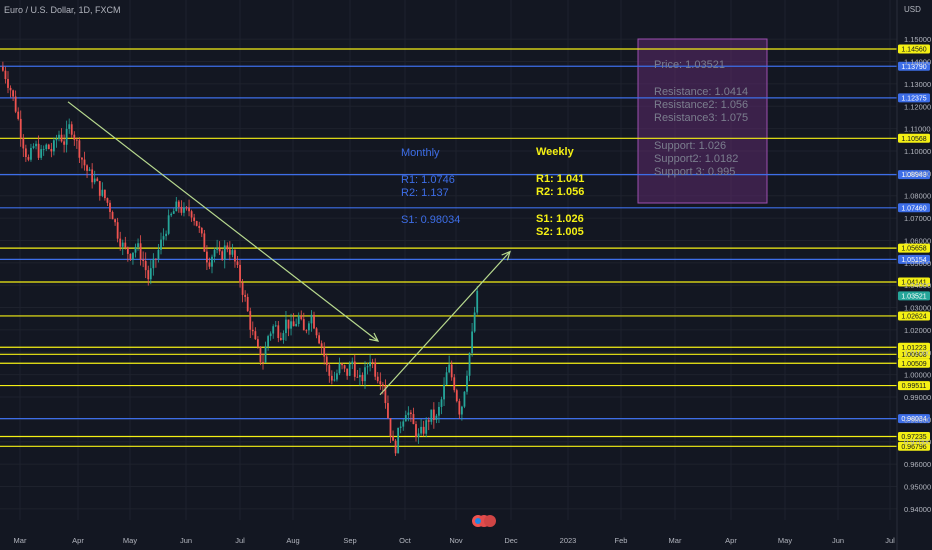 The width and height of the screenshot is (932, 550). Describe the element at coordinates (913, 175) in the screenshot. I see `level-label: 1.08943` at that location.